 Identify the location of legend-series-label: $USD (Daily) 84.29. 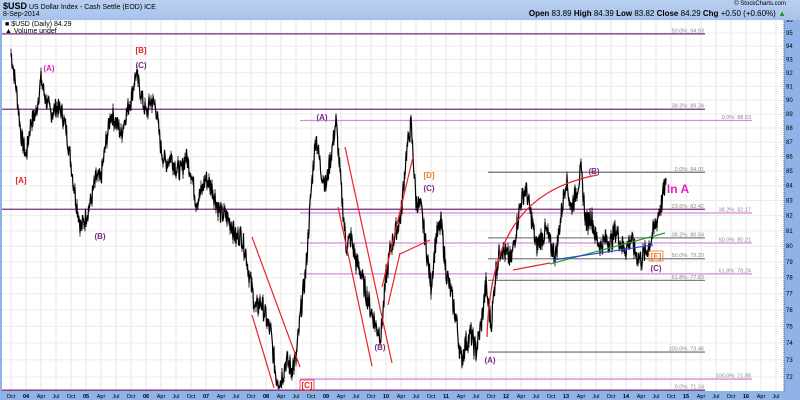
(41, 24).